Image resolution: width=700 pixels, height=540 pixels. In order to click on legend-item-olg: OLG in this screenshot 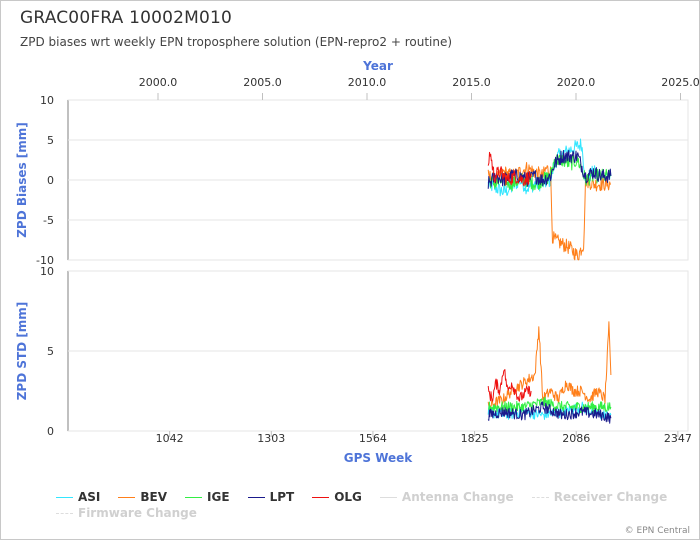, I will do `click(337, 497)`.